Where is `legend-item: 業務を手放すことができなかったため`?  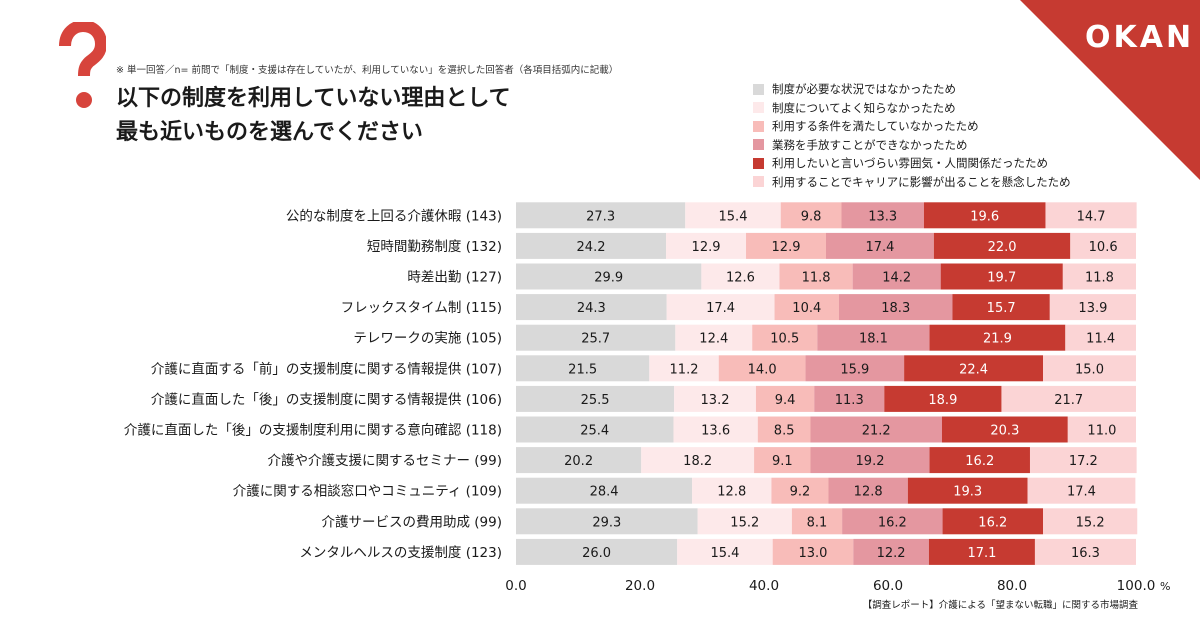
legend-item: 業務を手放すことができなかったため is located at coordinates (912, 145).